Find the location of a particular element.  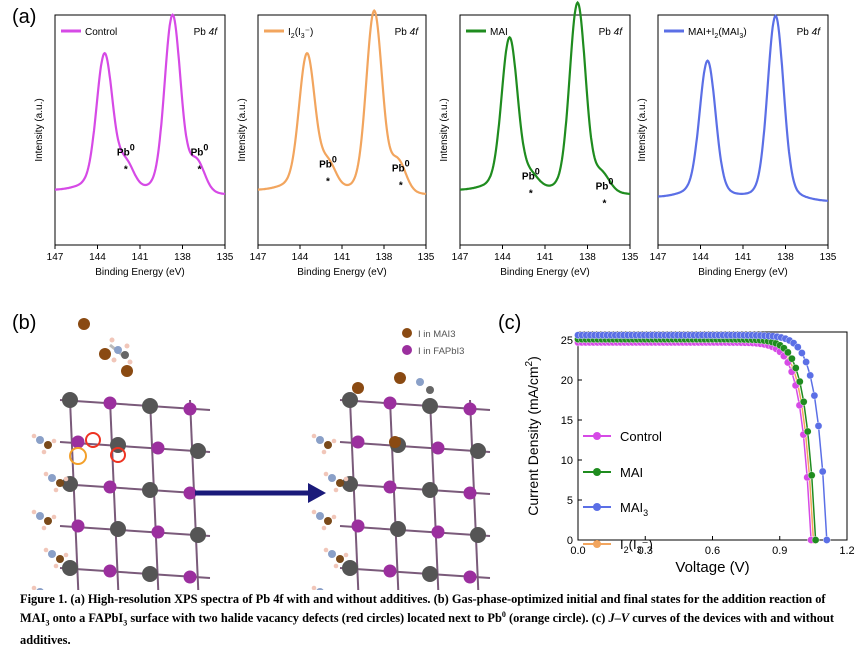

jv-series is located at coordinates (694, 441).